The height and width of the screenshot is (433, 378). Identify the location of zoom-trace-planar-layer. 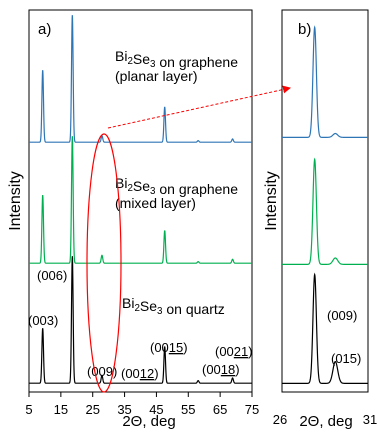
(325, 81).